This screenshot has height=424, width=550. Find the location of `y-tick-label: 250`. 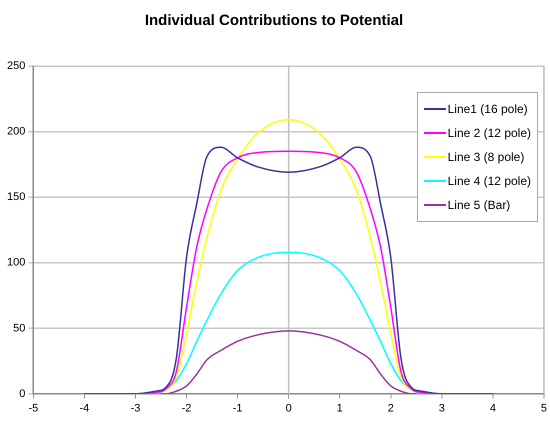

y-tick-label: 250 is located at coordinates (16, 66).